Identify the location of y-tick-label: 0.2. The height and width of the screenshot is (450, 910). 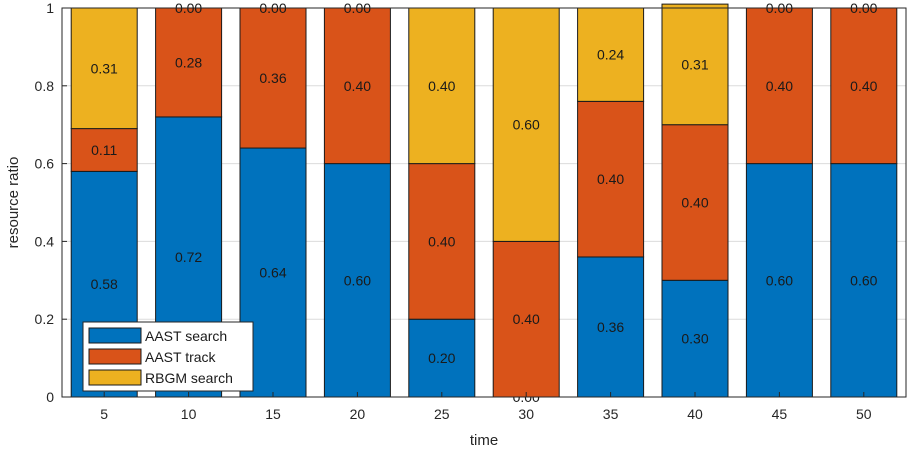
(45, 319).